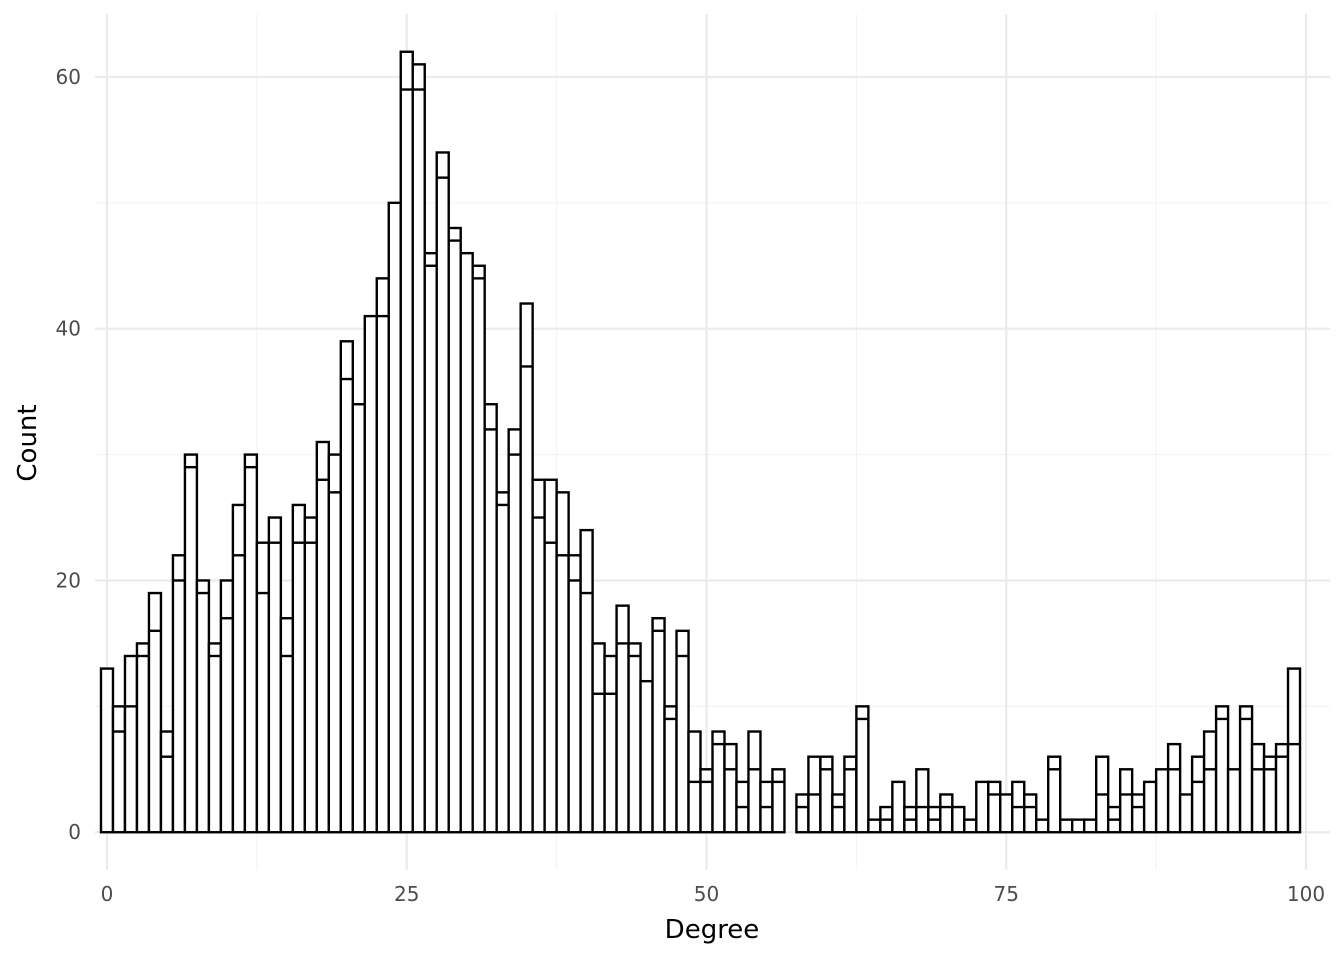 This screenshot has height=960, width=1344. I want to click on y-axis-title: Count, so click(28, 442).